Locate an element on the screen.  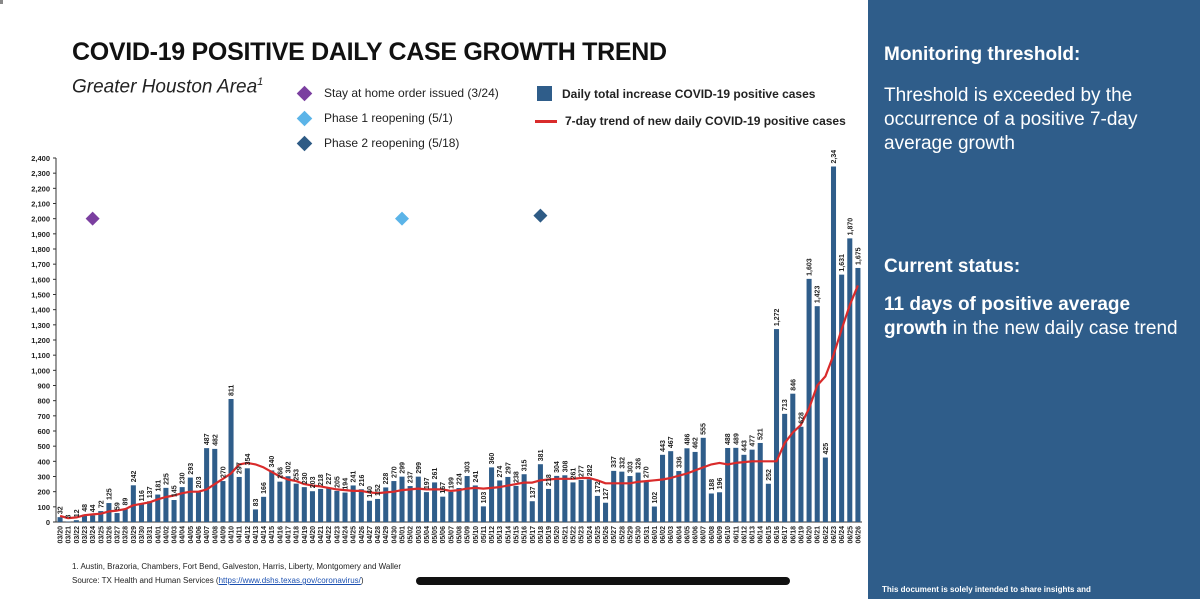
x-tick-label: 04/03 is located at coordinates (175, 535).